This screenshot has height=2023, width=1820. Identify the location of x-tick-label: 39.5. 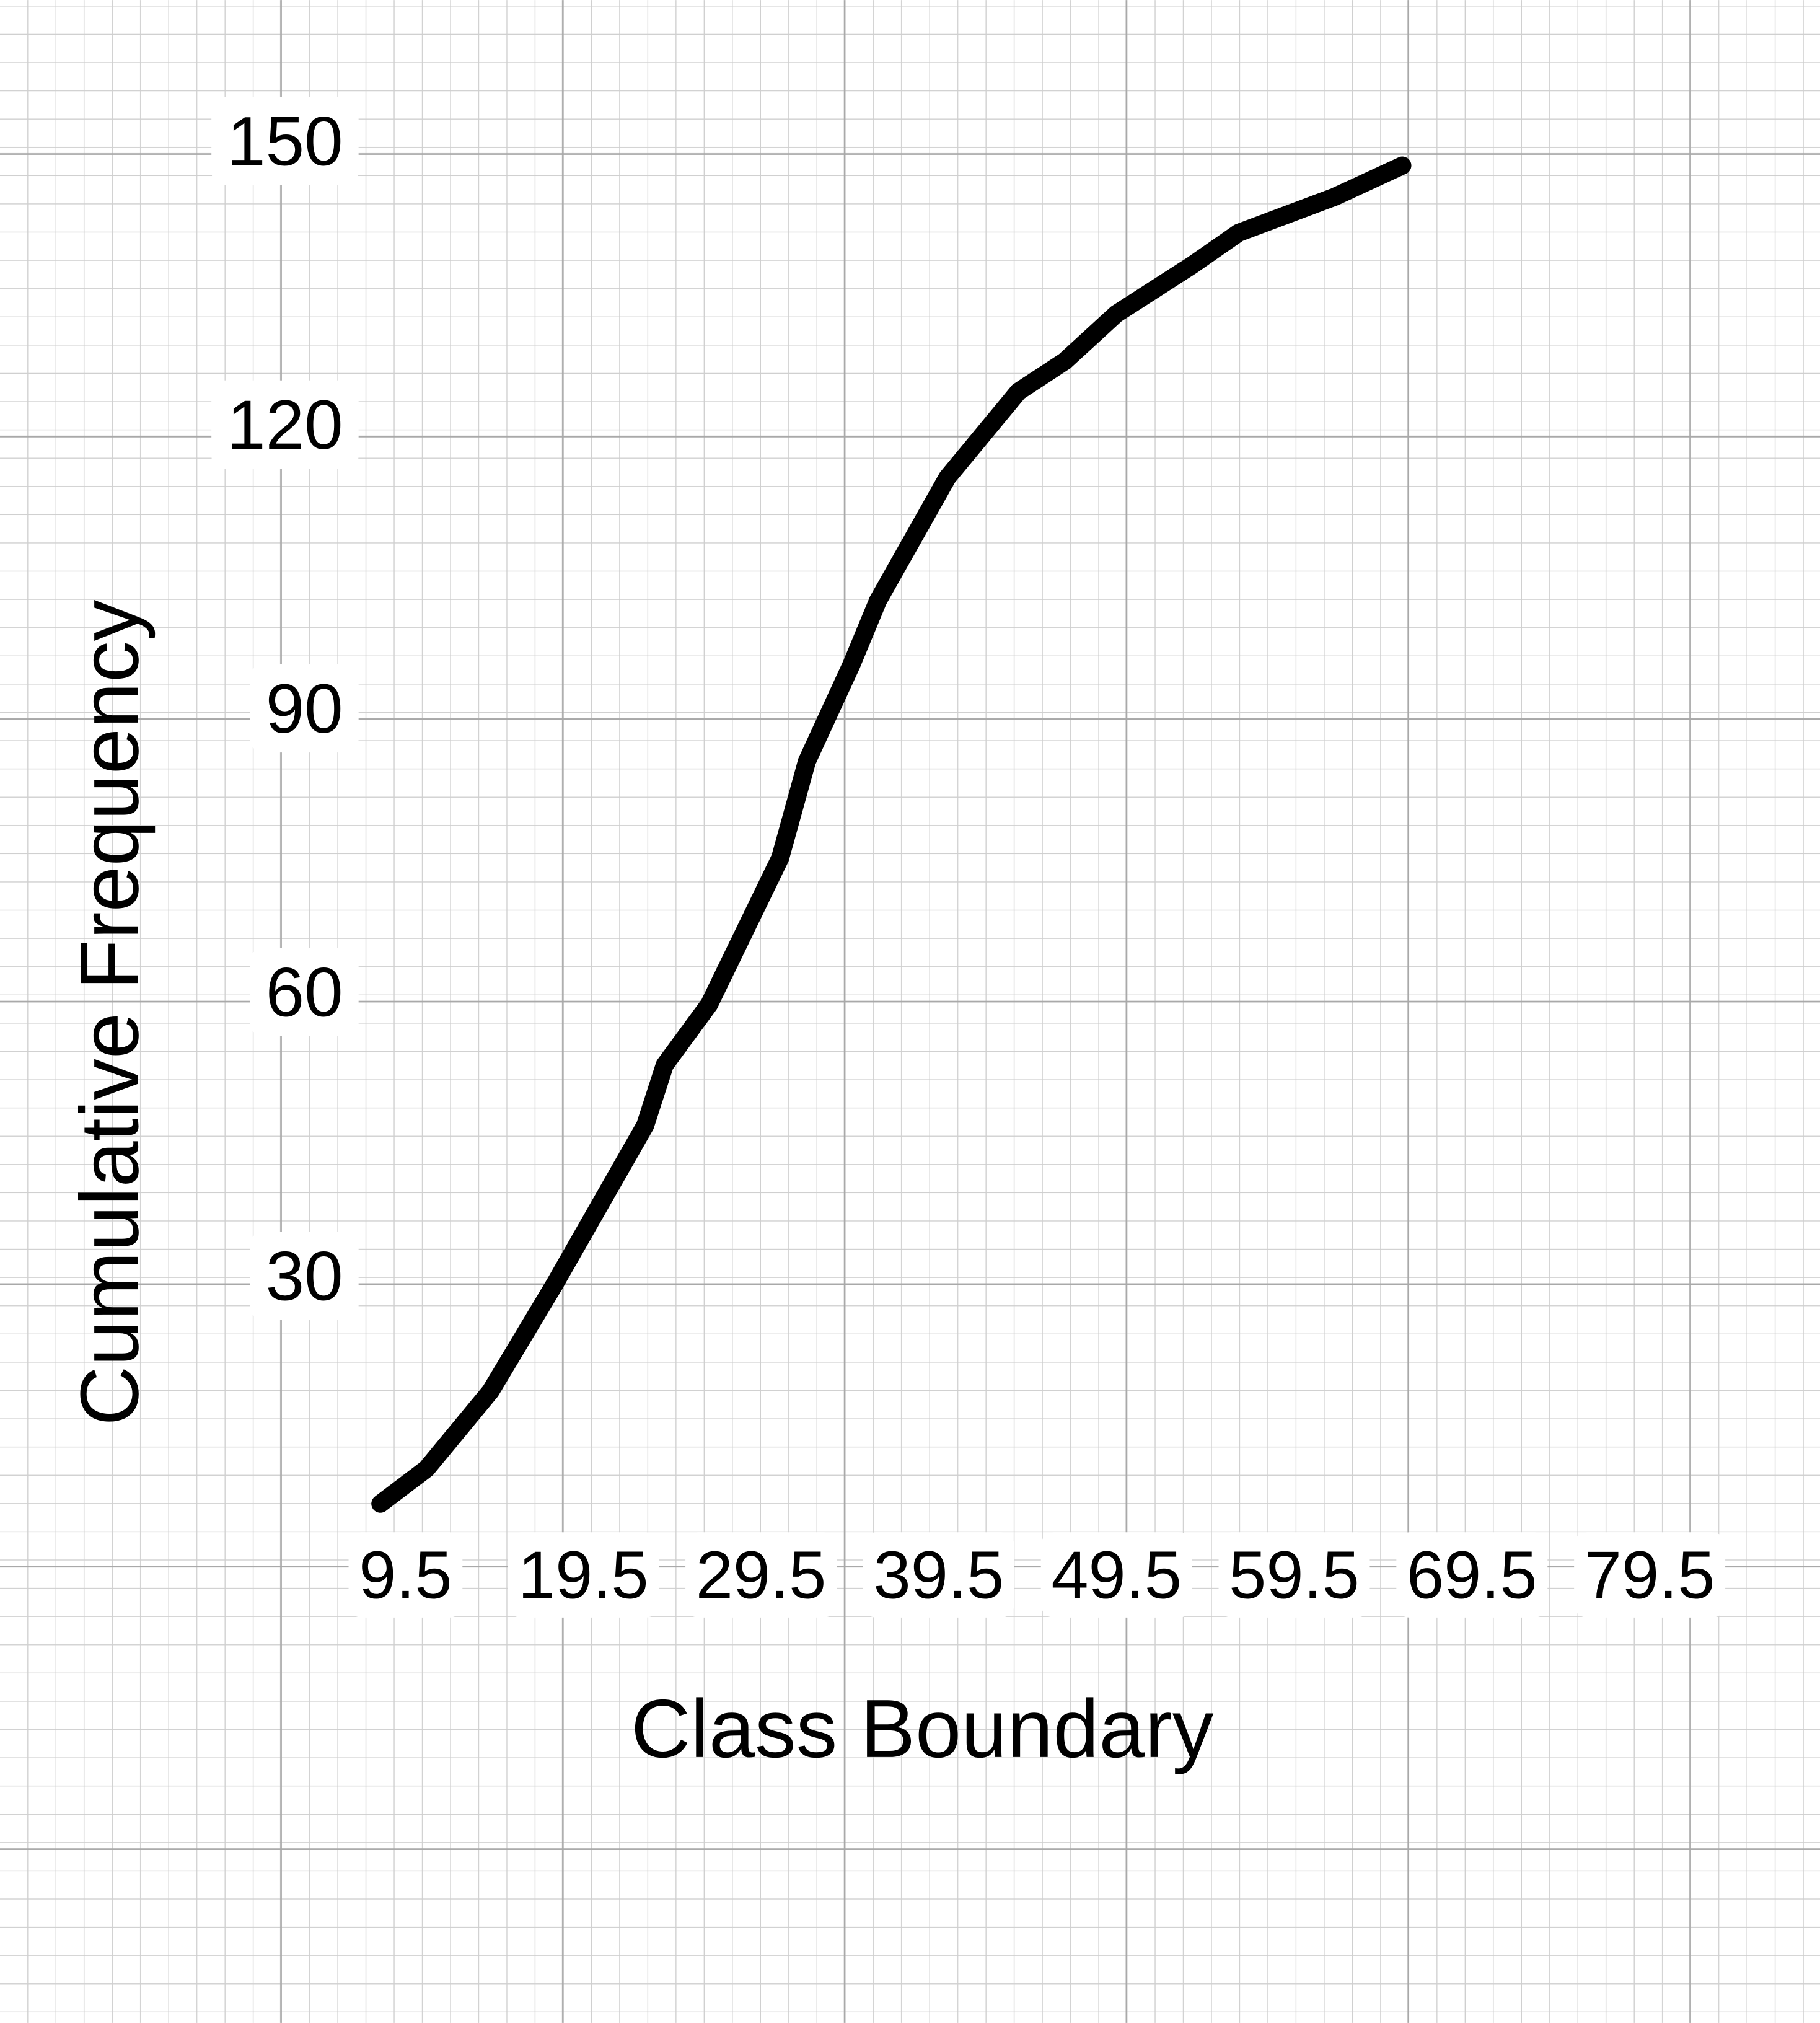
(939, 1575).